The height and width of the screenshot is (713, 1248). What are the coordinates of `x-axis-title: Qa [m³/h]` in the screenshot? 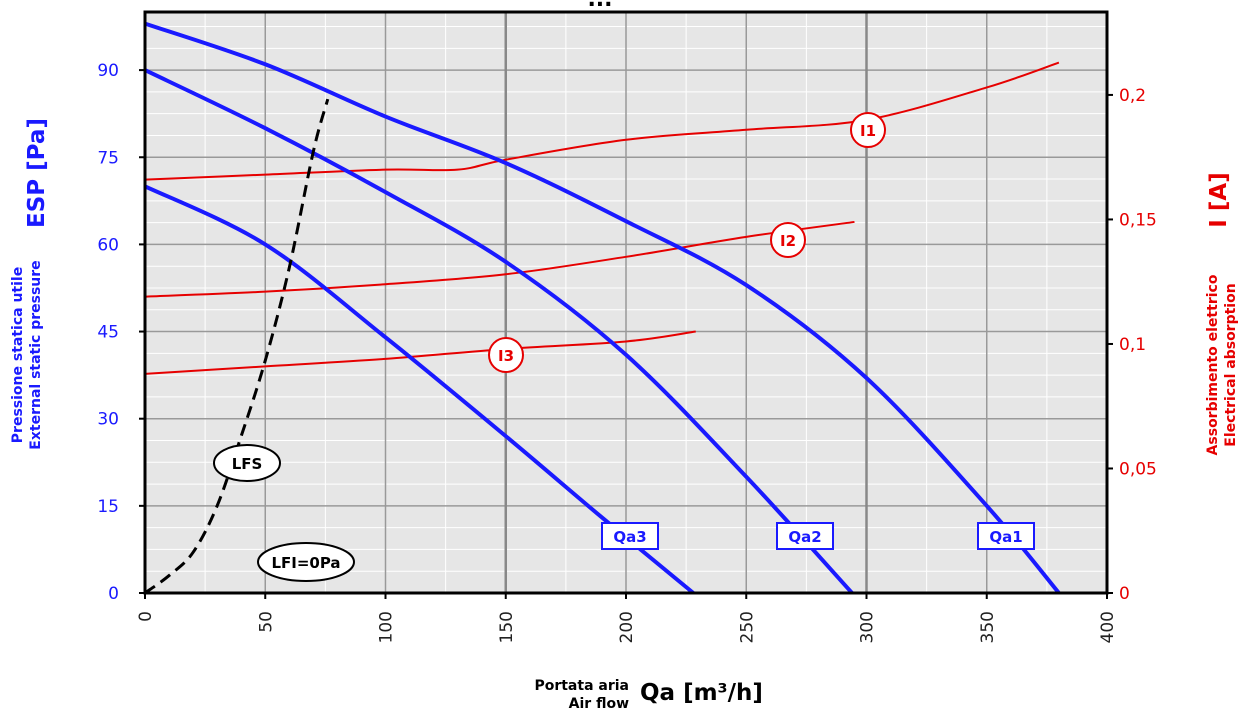 It's located at (701, 693).